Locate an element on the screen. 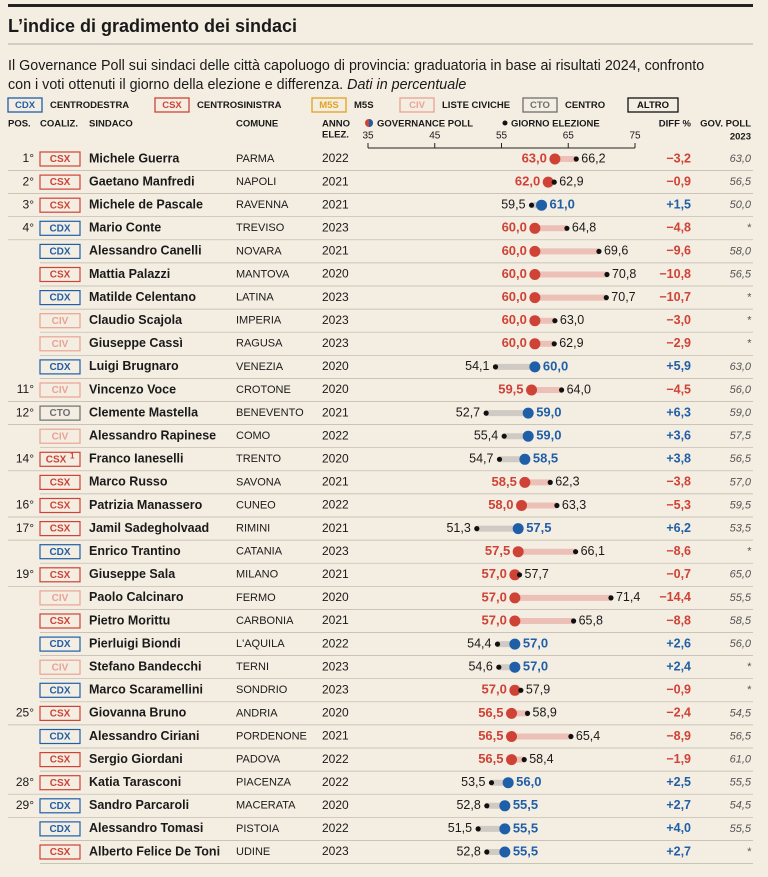  position: 17° is located at coordinates (25, 528).